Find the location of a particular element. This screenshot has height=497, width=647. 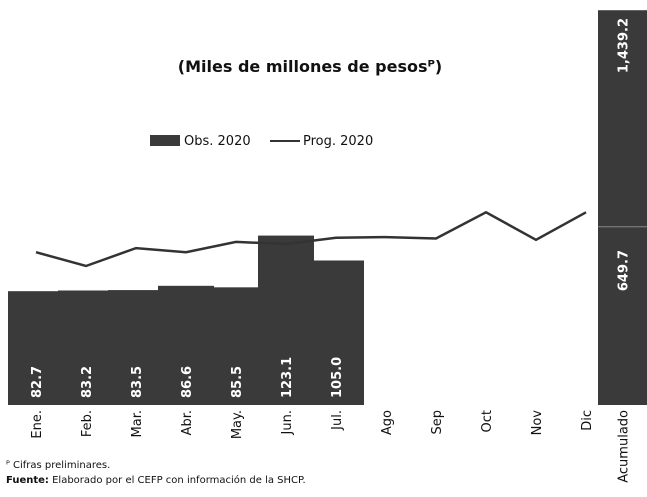

source-label: Fuente: is located at coordinates (27, 480).